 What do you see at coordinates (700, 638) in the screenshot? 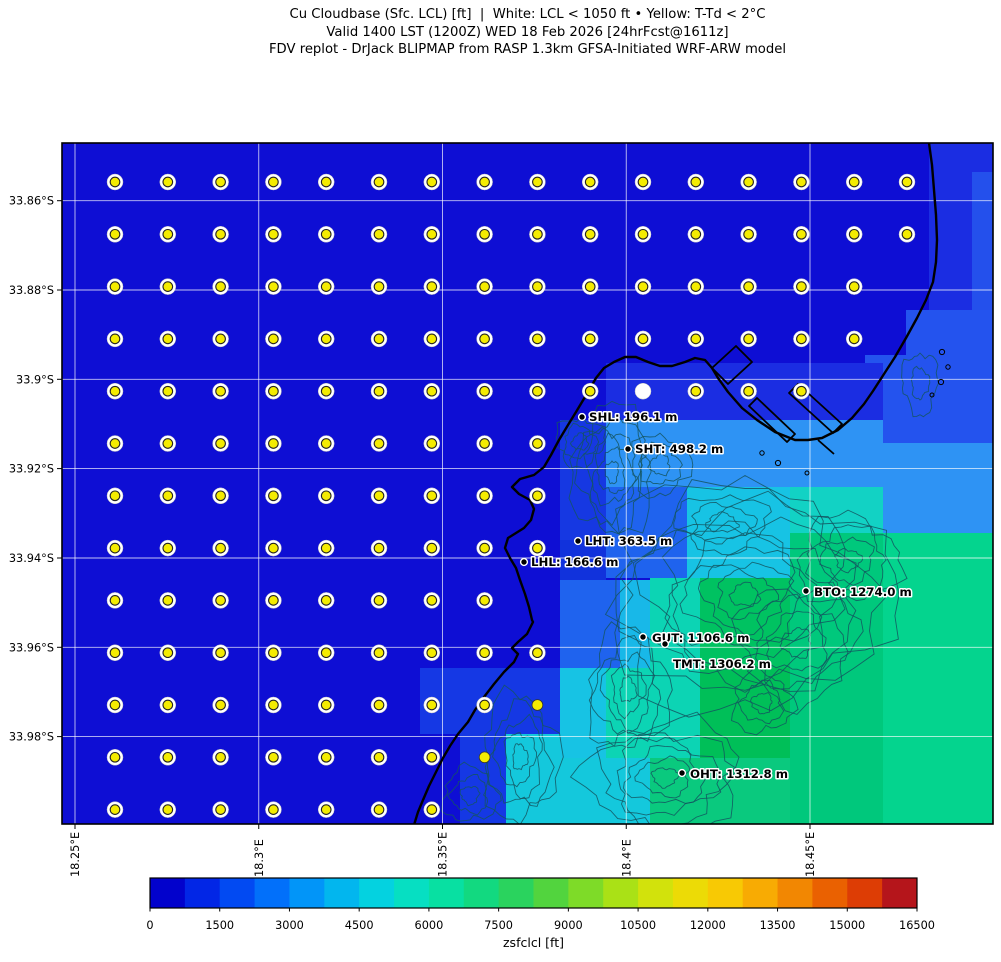
I see `station-label: GUT: 1106.6 m` at bounding box center [700, 638].